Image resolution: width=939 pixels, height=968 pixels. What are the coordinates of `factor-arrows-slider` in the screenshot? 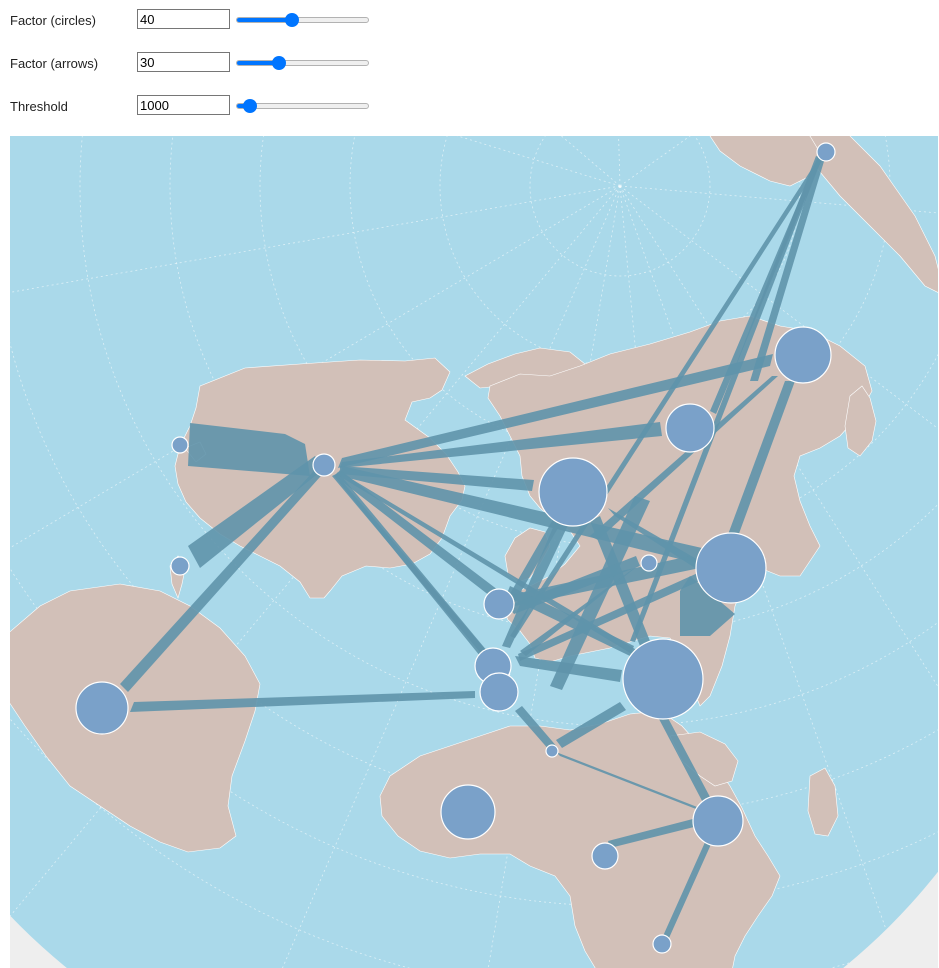 It's located at (302, 63).